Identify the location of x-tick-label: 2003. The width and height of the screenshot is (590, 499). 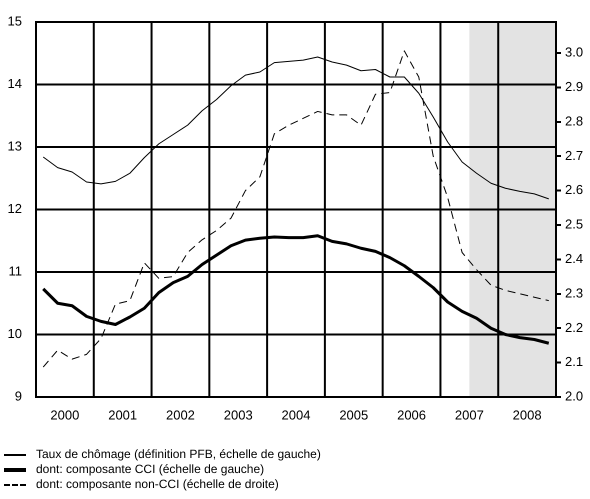
(238, 414).